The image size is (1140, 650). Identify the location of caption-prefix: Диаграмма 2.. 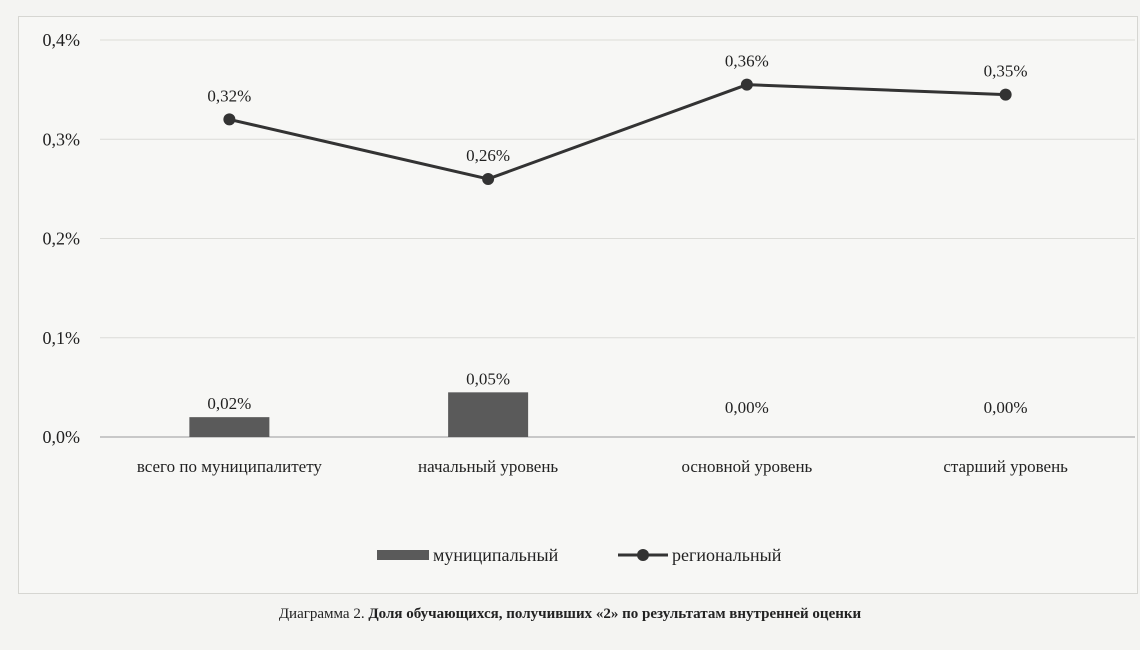
(321, 614).